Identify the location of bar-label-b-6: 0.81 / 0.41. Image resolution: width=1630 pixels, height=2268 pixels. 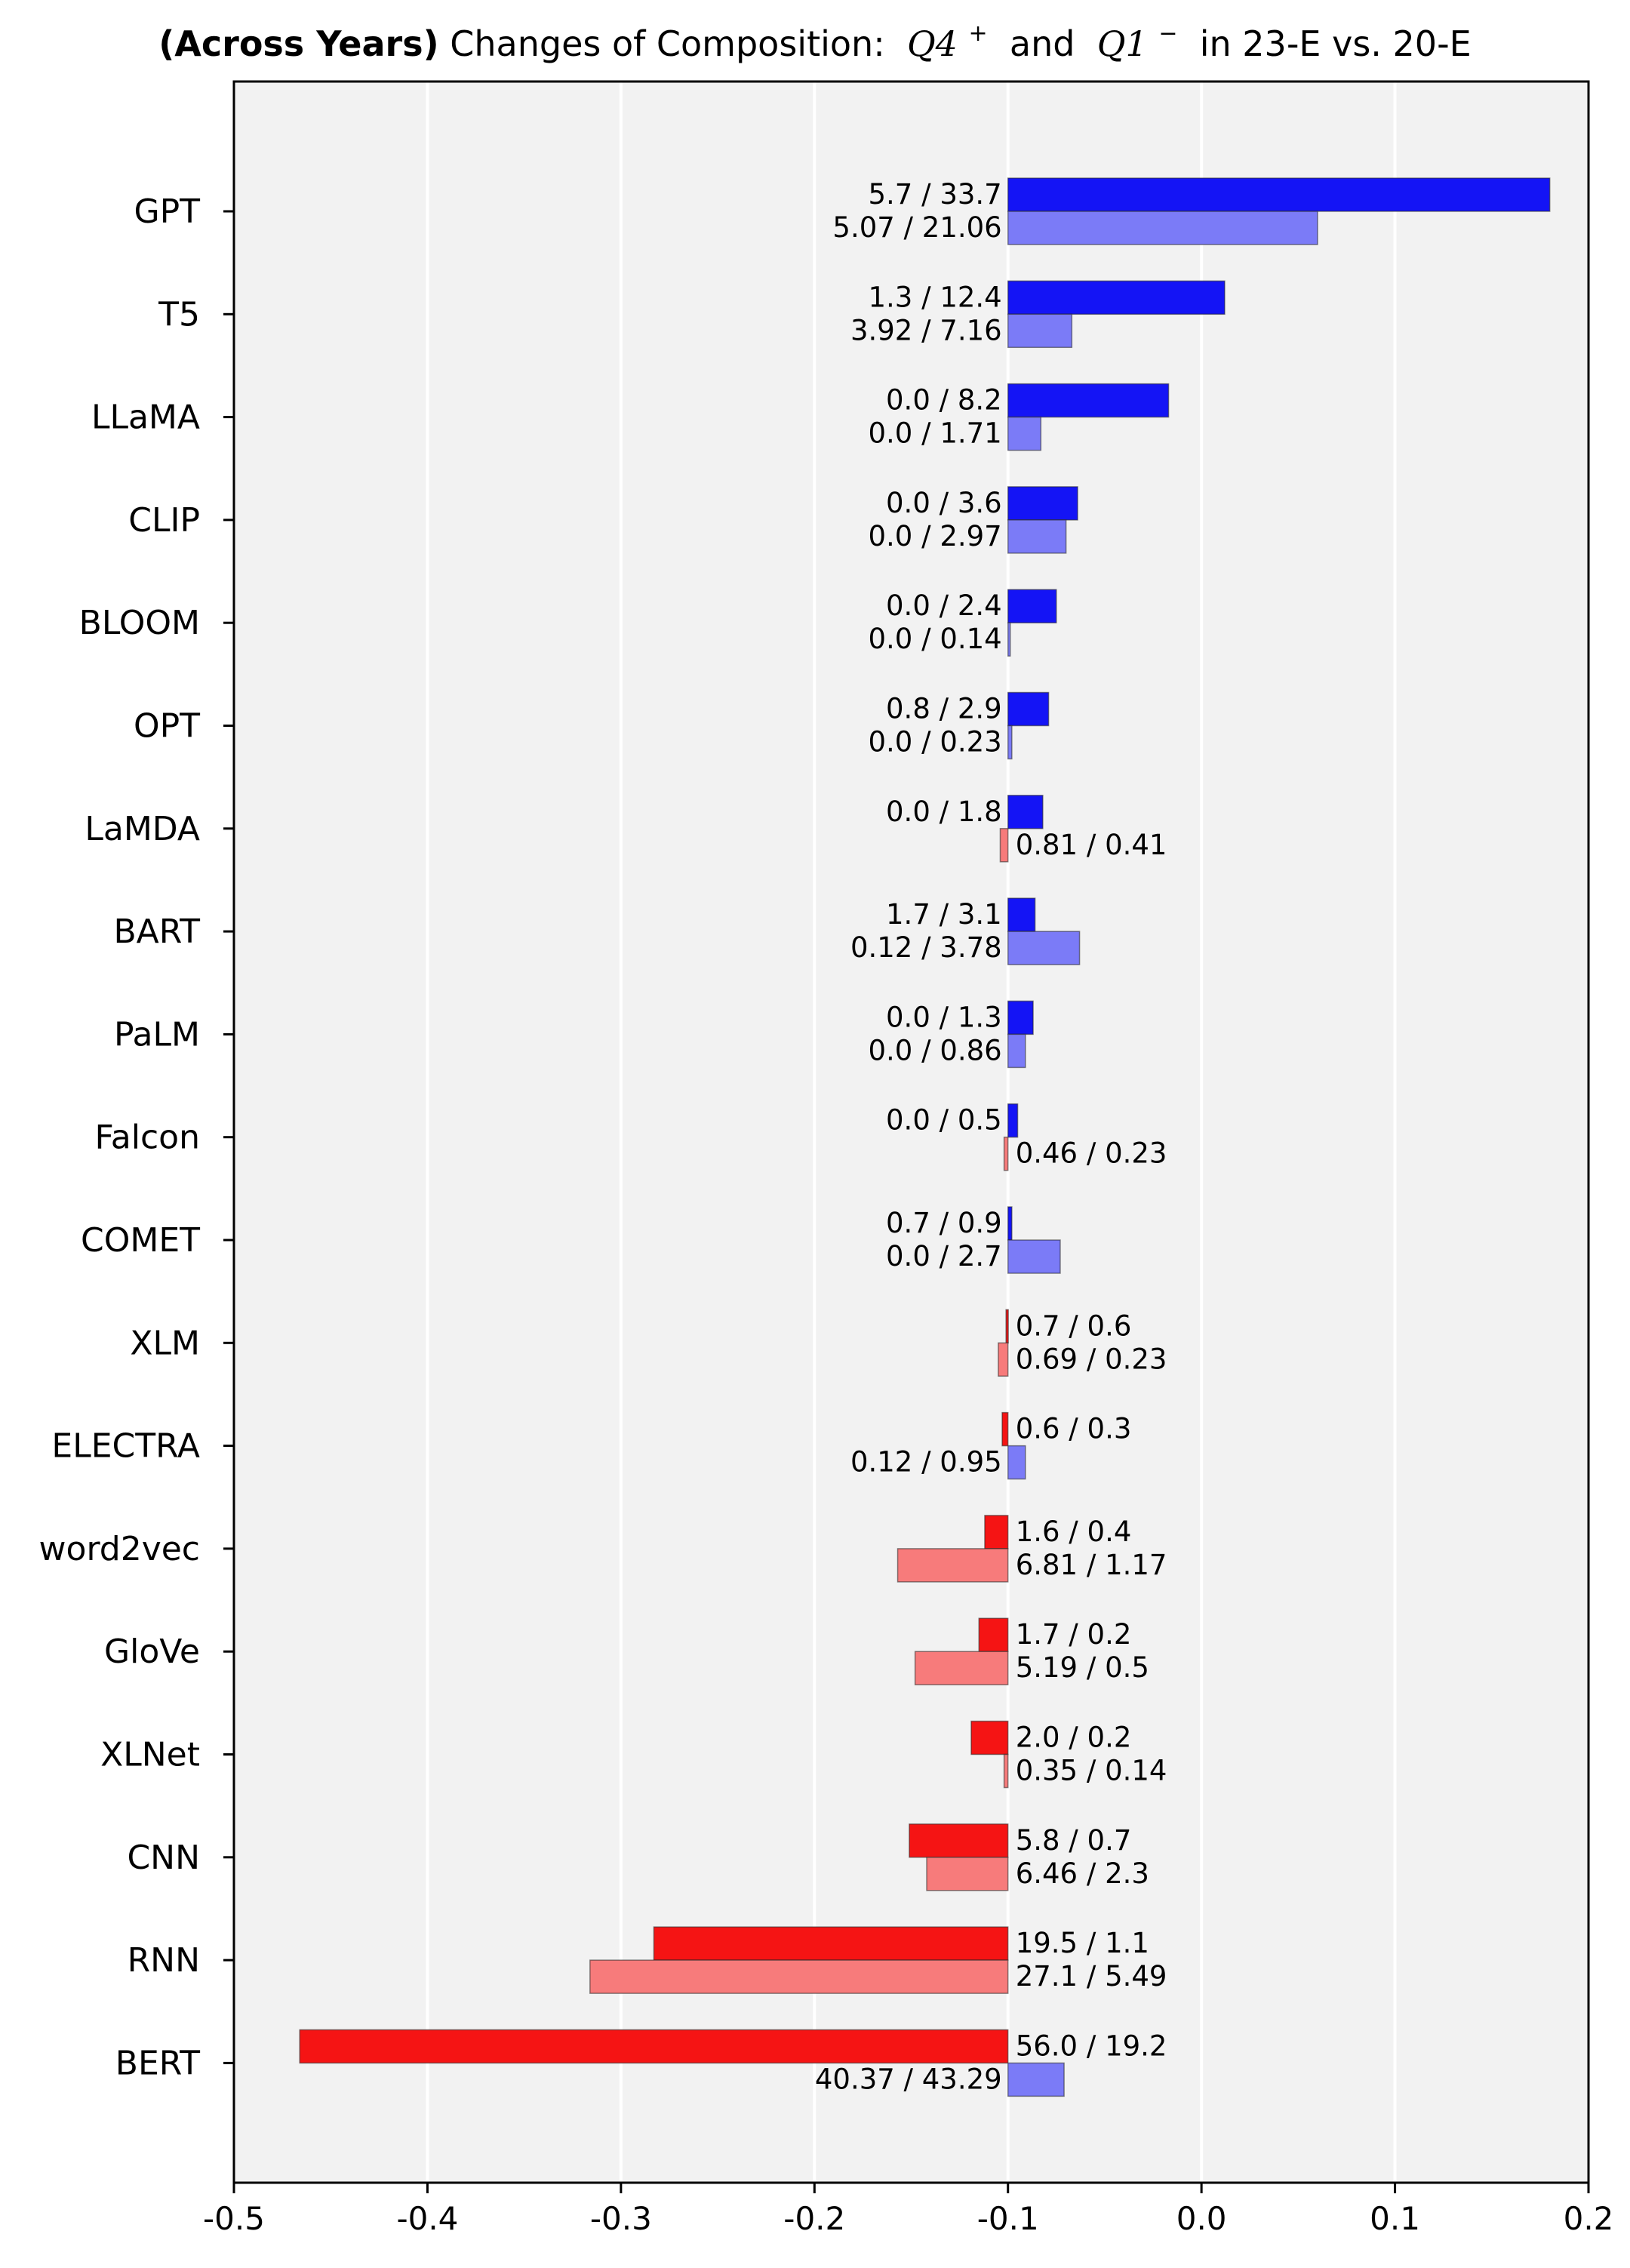
(1091, 845).